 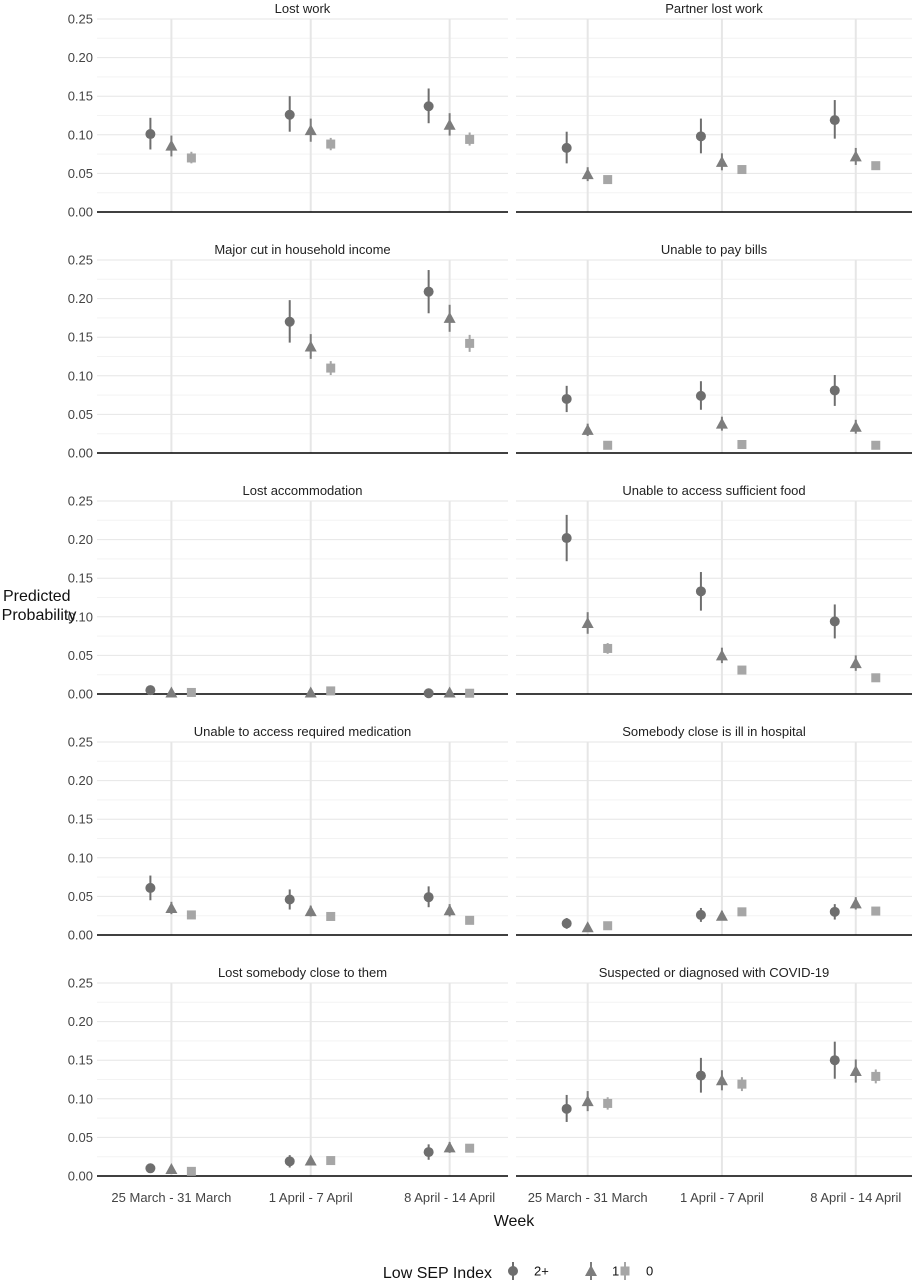 What do you see at coordinates (302, 249) in the screenshot?
I see `panel-title: Major cut in household income` at bounding box center [302, 249].